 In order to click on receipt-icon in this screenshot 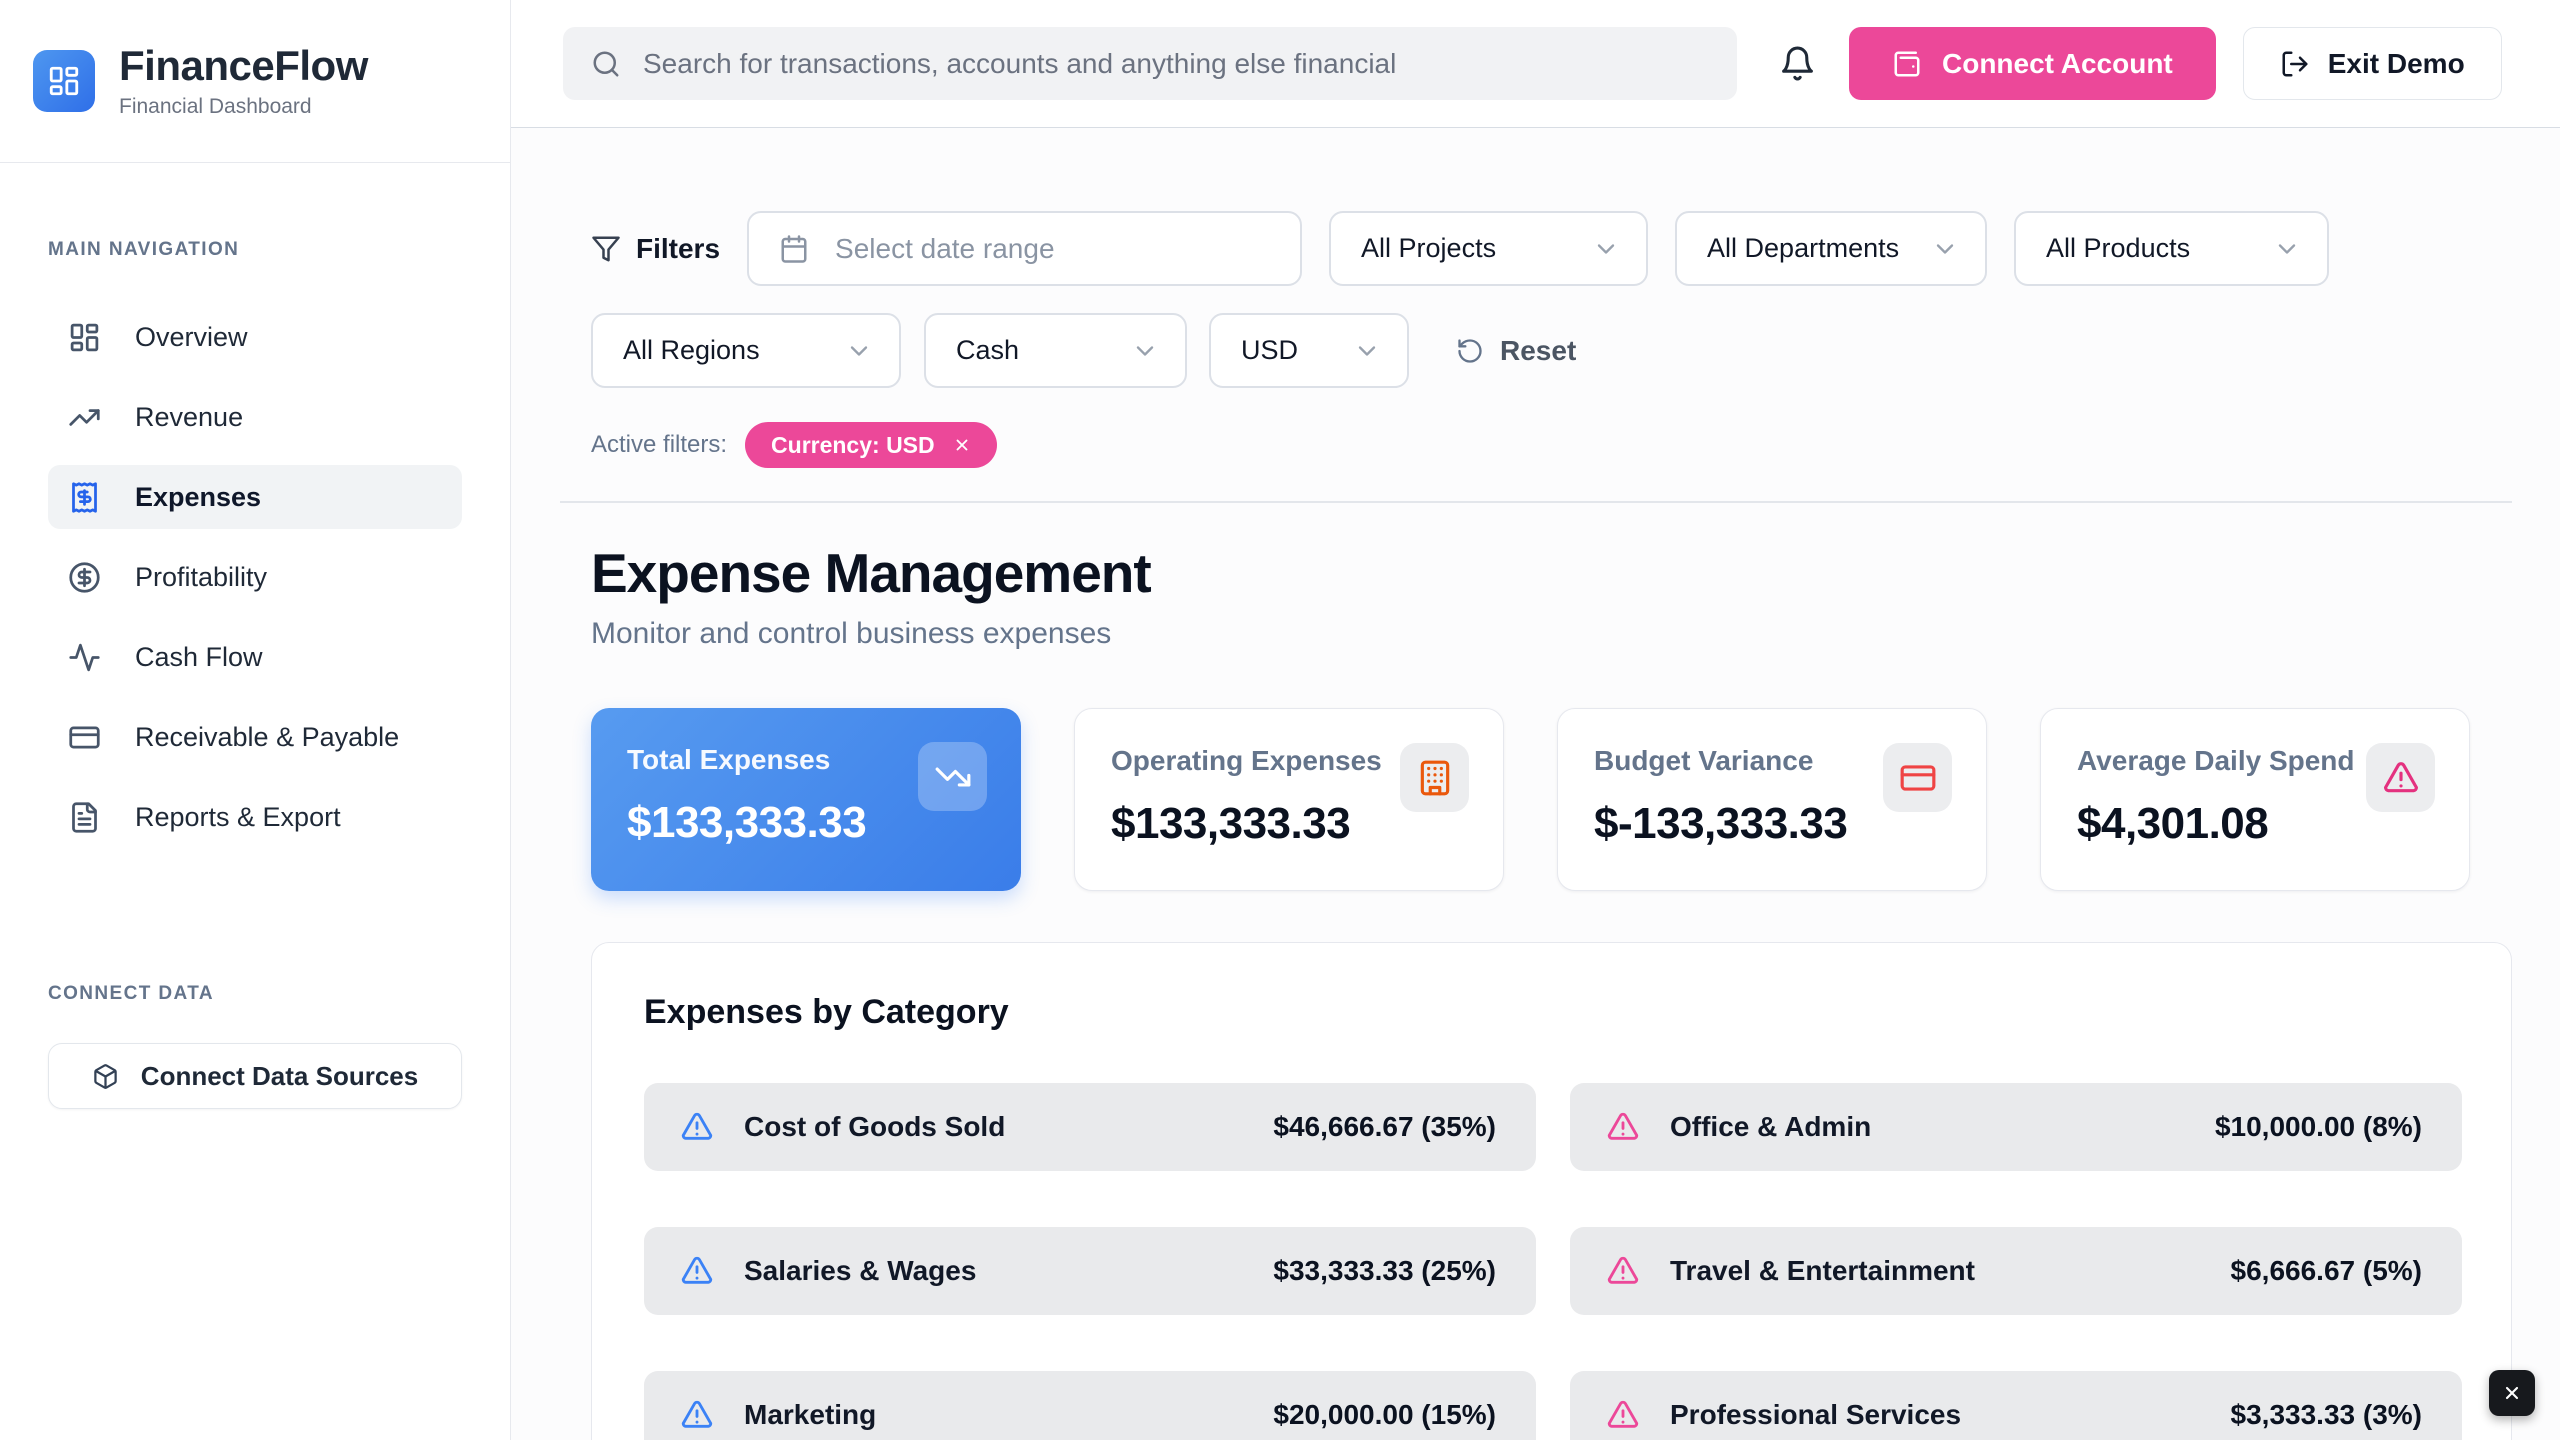, I will do `click(84, 497)`.